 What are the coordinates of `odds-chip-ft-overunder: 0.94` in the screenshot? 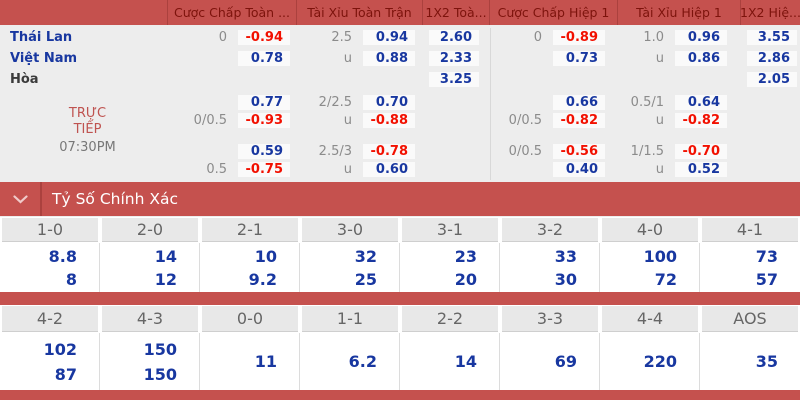 It's located at (388, 37).